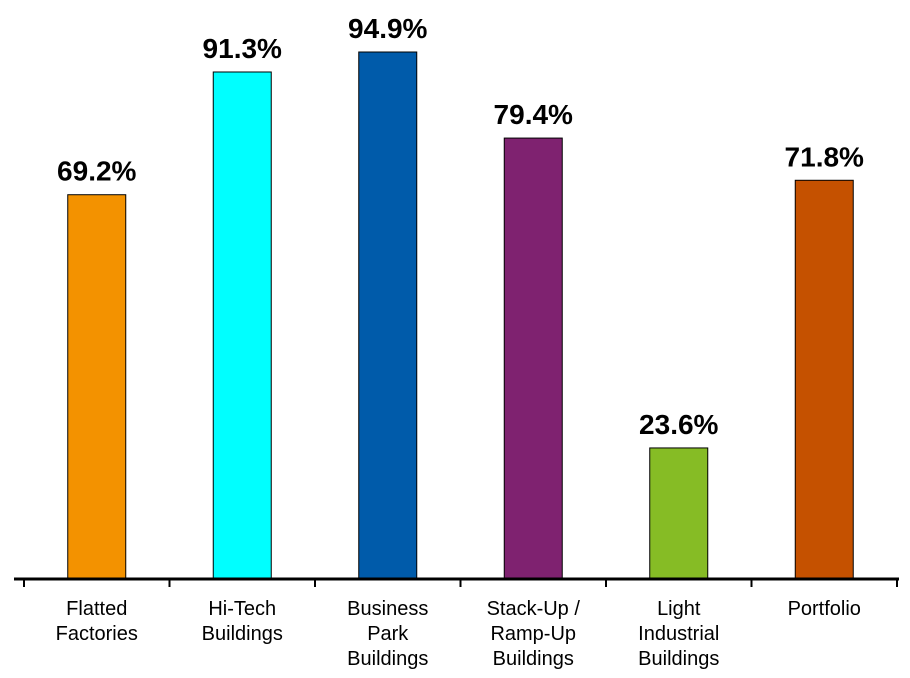  What do you see at coordinates (97, 634) in the screenshot?
I see `category-label-0-1: Factories` at bounding box center [97, 634].